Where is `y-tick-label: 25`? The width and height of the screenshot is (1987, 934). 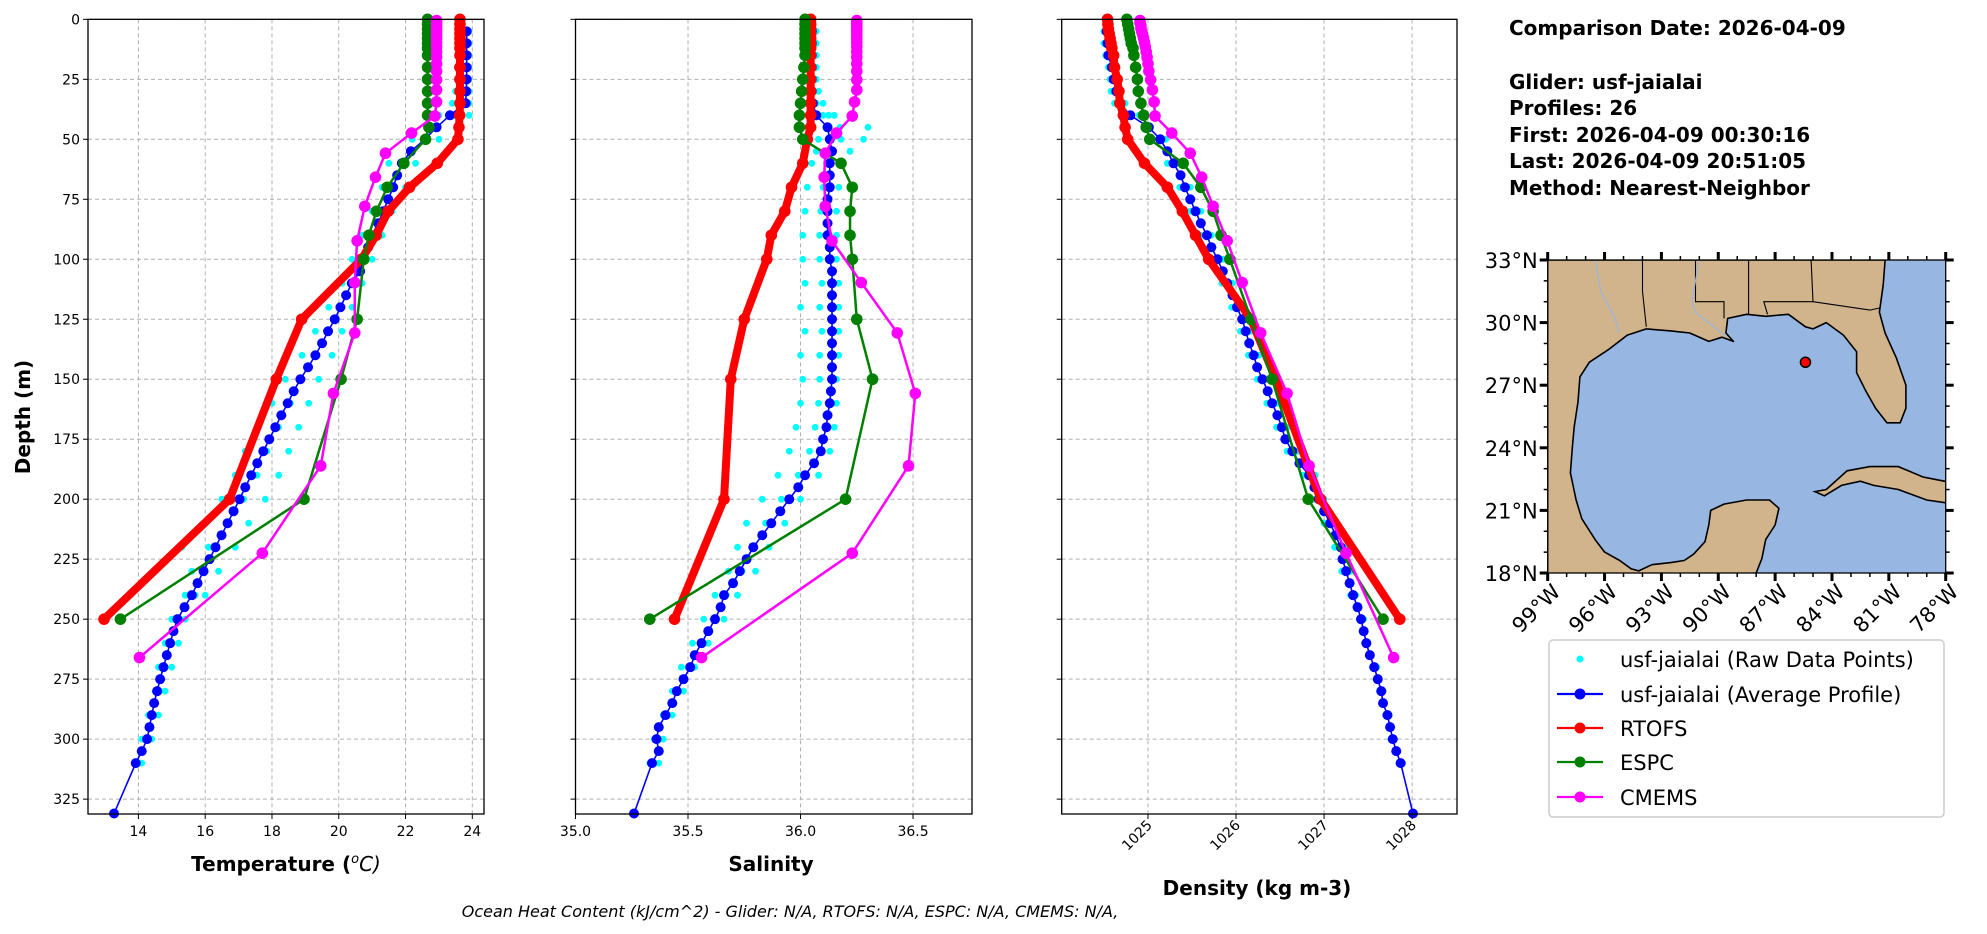
y-tick-label: 25 is located at coordinates (71, 80).